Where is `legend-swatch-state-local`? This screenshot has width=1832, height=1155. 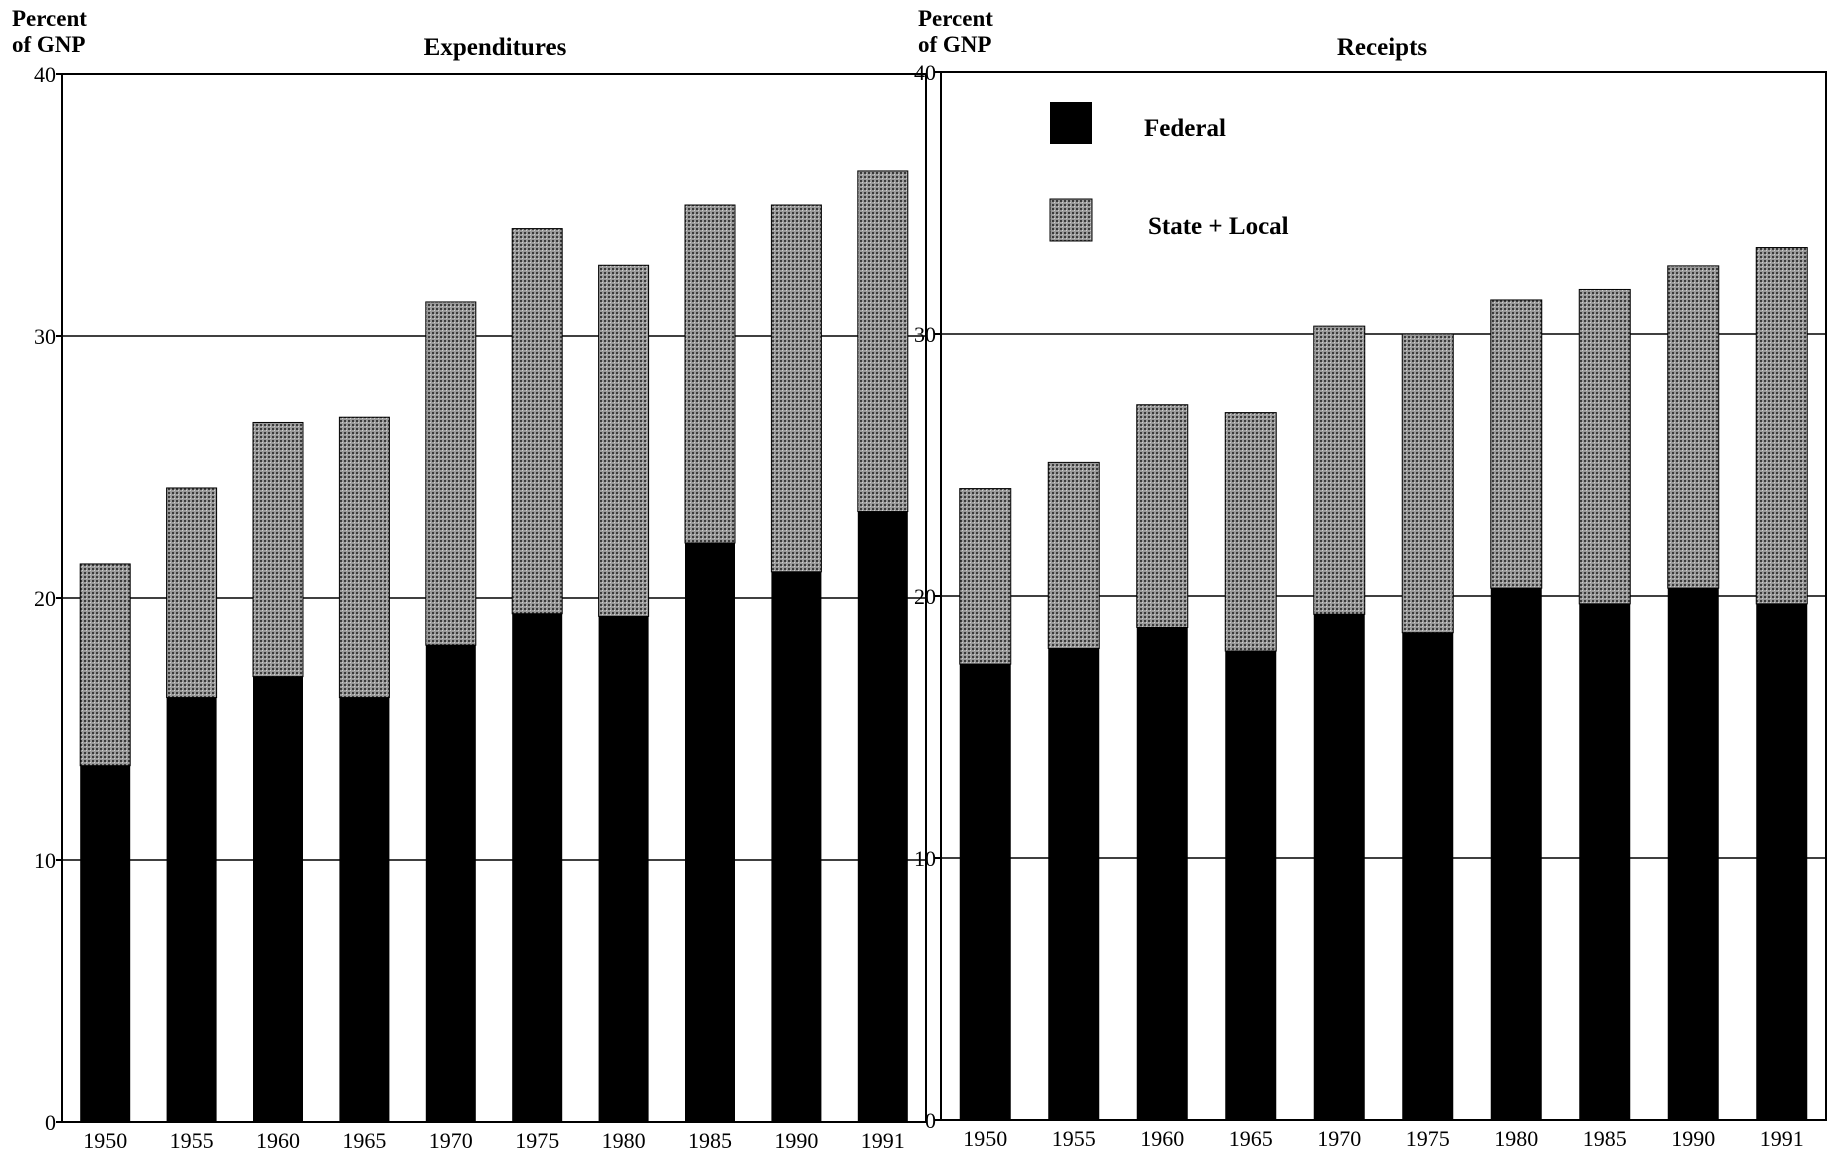 legend-swatch-state-local is located at coordinates (1071, 220).